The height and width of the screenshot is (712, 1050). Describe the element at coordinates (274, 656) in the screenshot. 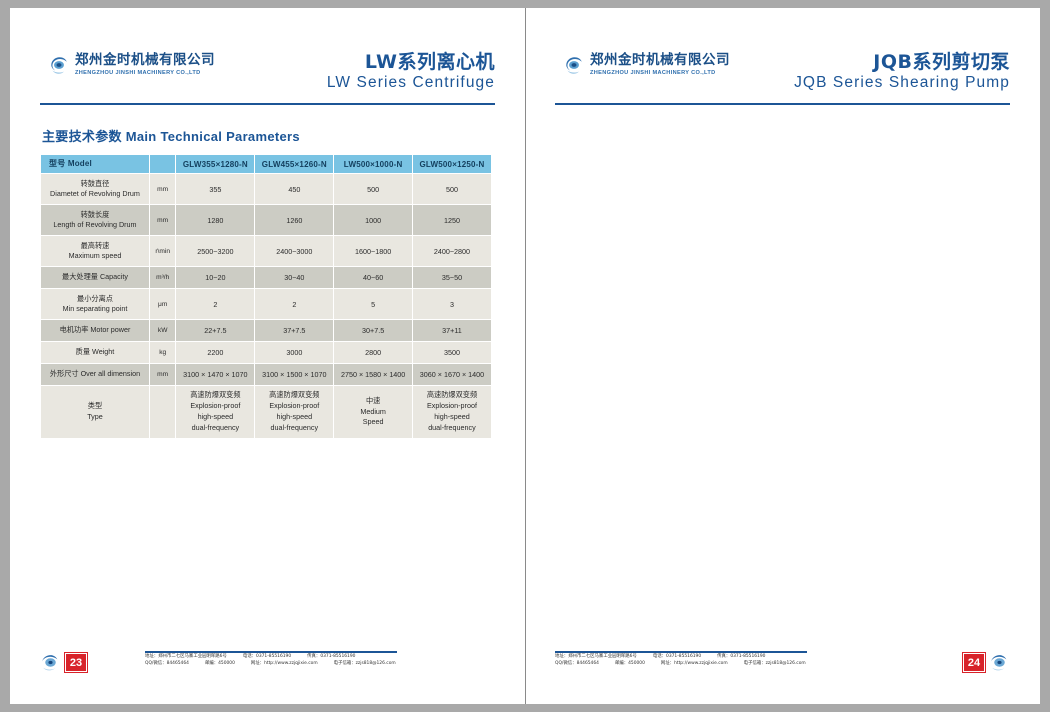

I see `tel-value: 0371-85516190` at that location.